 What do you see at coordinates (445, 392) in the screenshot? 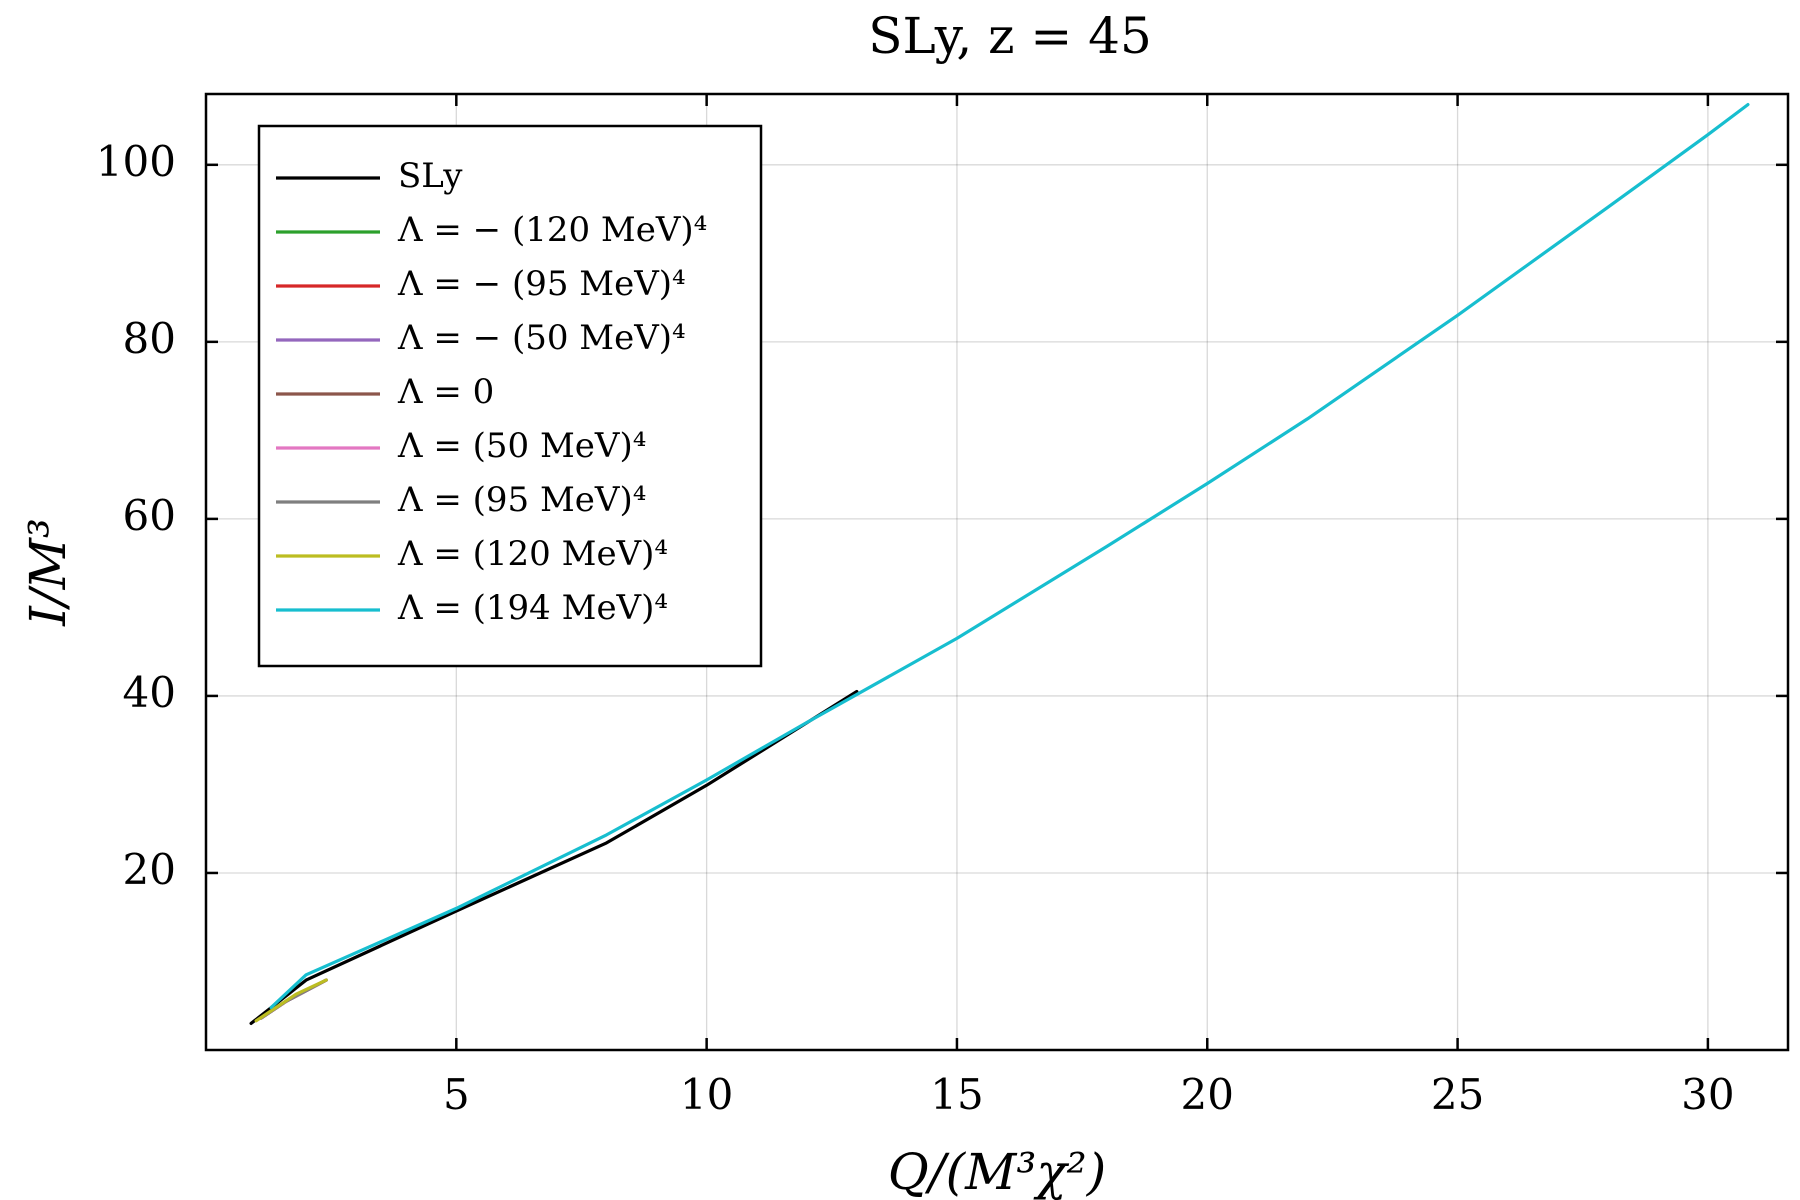
I see `legend-label: Λ = 0` at bounding box center [445, 392].